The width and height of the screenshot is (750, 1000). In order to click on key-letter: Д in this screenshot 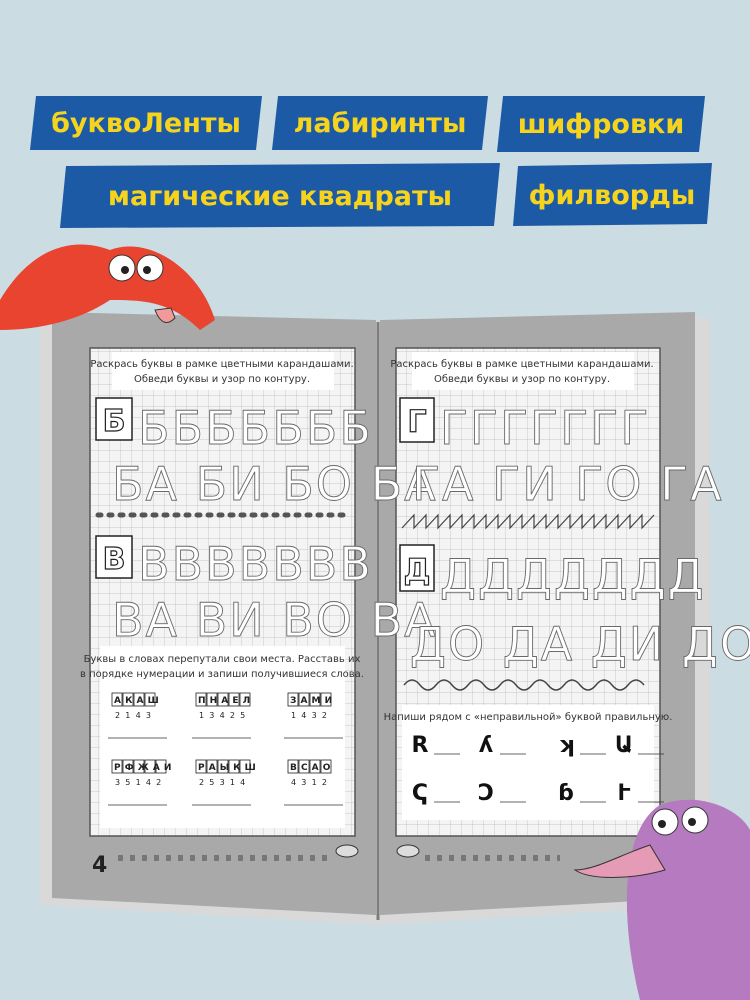, I will do `click(417, 570)`.